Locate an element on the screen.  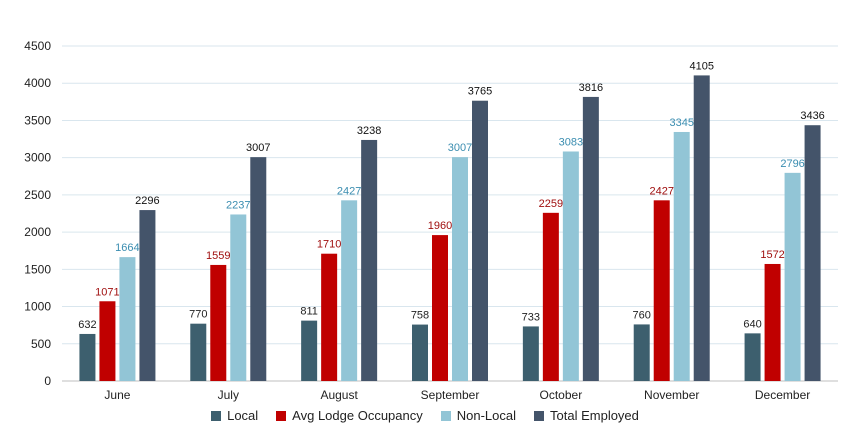
data-label: 3345 is located at coordinates (681, 123).